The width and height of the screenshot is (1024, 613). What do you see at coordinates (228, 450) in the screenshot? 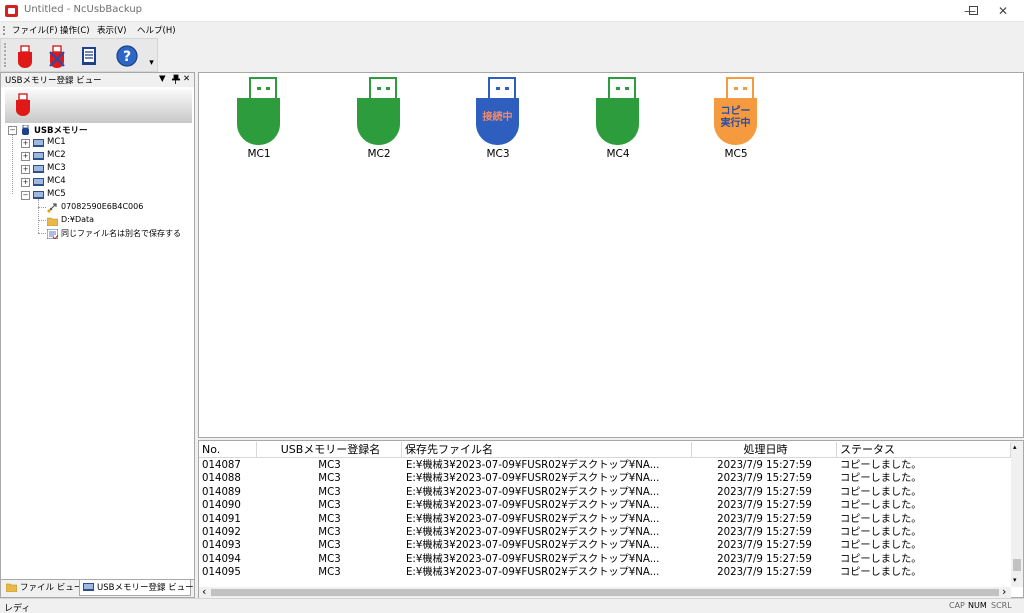
I see `column-header-no: No.` at bounding box center [228, 450].